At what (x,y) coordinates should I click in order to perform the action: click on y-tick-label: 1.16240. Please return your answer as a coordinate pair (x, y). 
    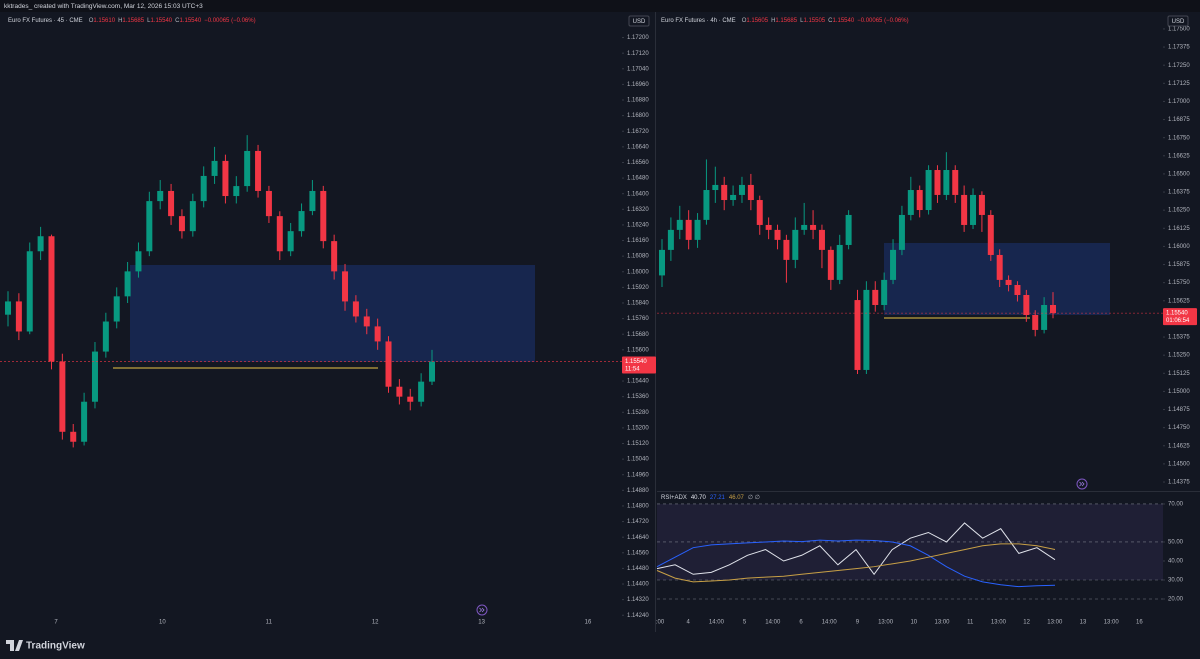
    Looking at the image, I should click on (638, 225).